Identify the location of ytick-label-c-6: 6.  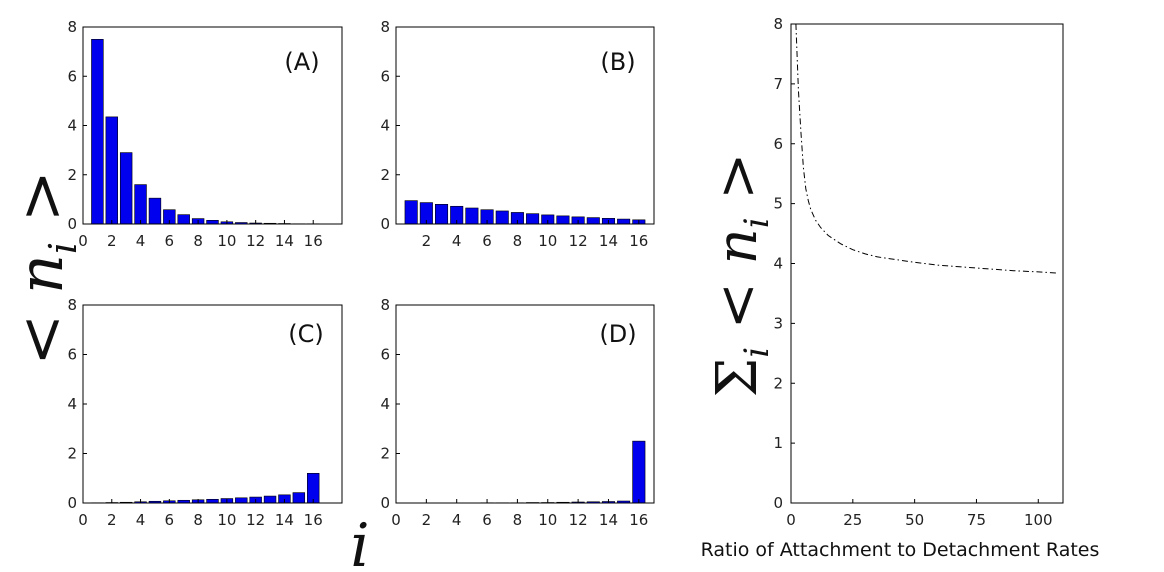
(72, 355).